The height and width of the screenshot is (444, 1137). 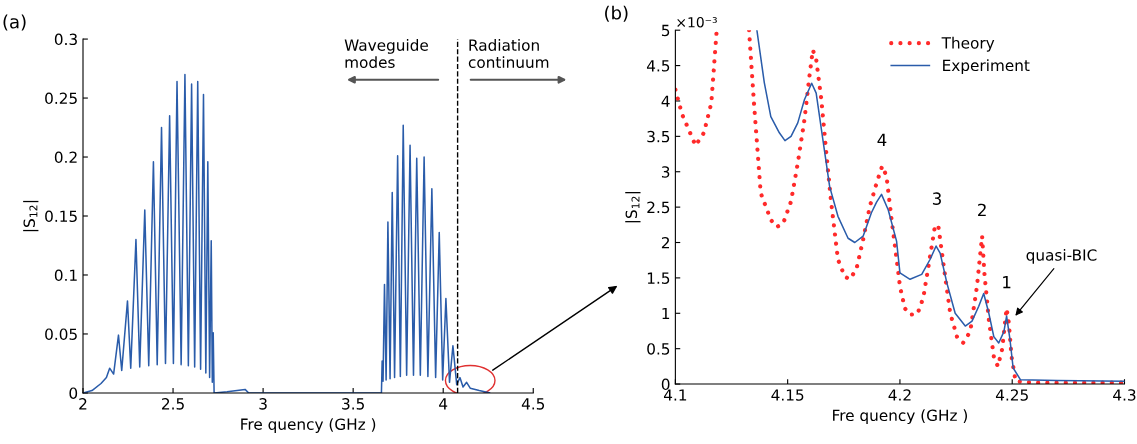 What do you see at coordinates (1124, 395) in the screenshot?
I see `x-tick-label: 4.3` at bounding box center [1124, 395].